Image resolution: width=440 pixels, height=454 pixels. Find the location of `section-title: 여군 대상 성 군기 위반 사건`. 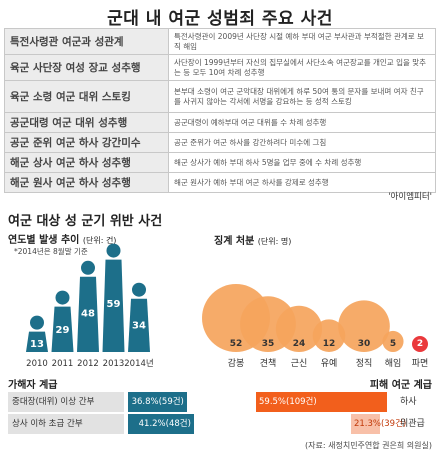

section-title: 여군 대상 성 군기 위반 사건 is located at coordinates (85, 221).